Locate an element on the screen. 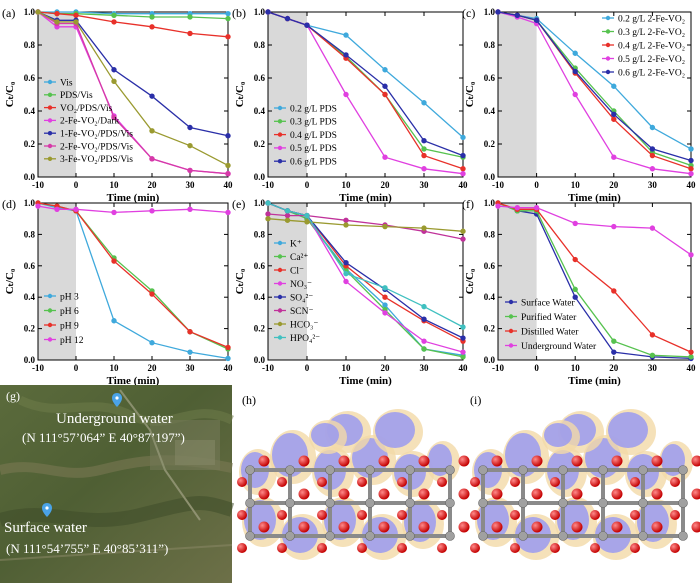  y-tick-label: 0.0 is located at coordinates (260, 360).